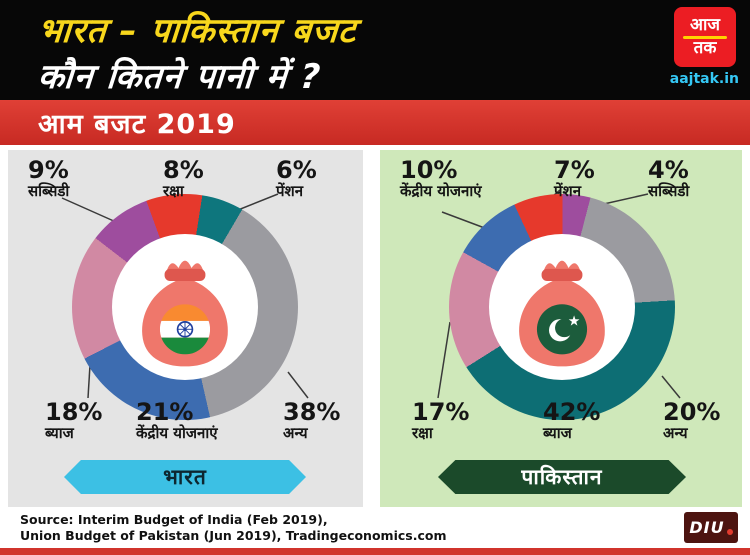  What do you see at coordinates (572, 412) in the screenshot?
I see `percent-value: 42%` at bounding box center [572, 412].